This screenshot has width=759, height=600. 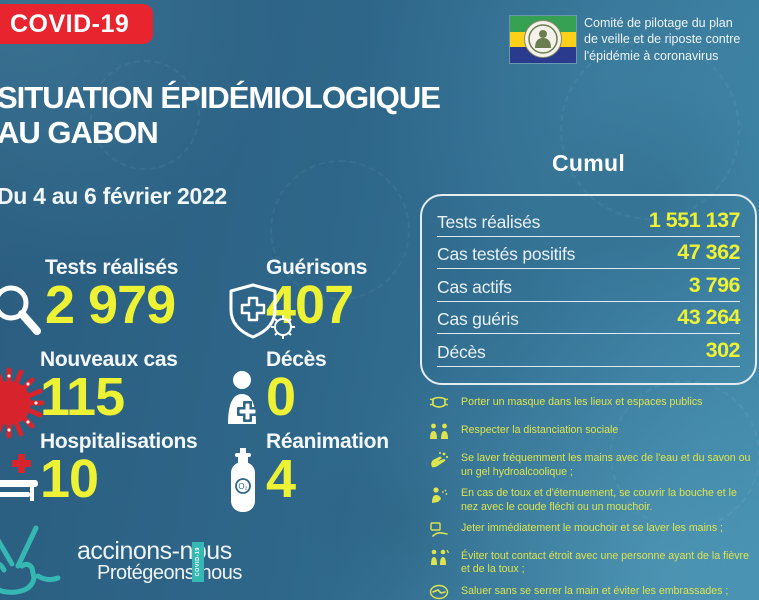 What do you see at coordinates (708, 252) in the screenshot?
I see `row-value: 47 362` at bounding box center [708, 252].